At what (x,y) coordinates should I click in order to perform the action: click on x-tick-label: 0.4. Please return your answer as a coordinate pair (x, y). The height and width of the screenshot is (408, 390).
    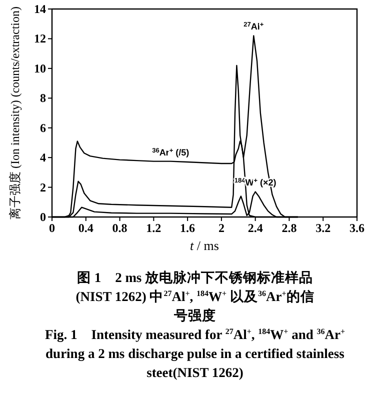
    Looking at the image, I should click on (86, 228).